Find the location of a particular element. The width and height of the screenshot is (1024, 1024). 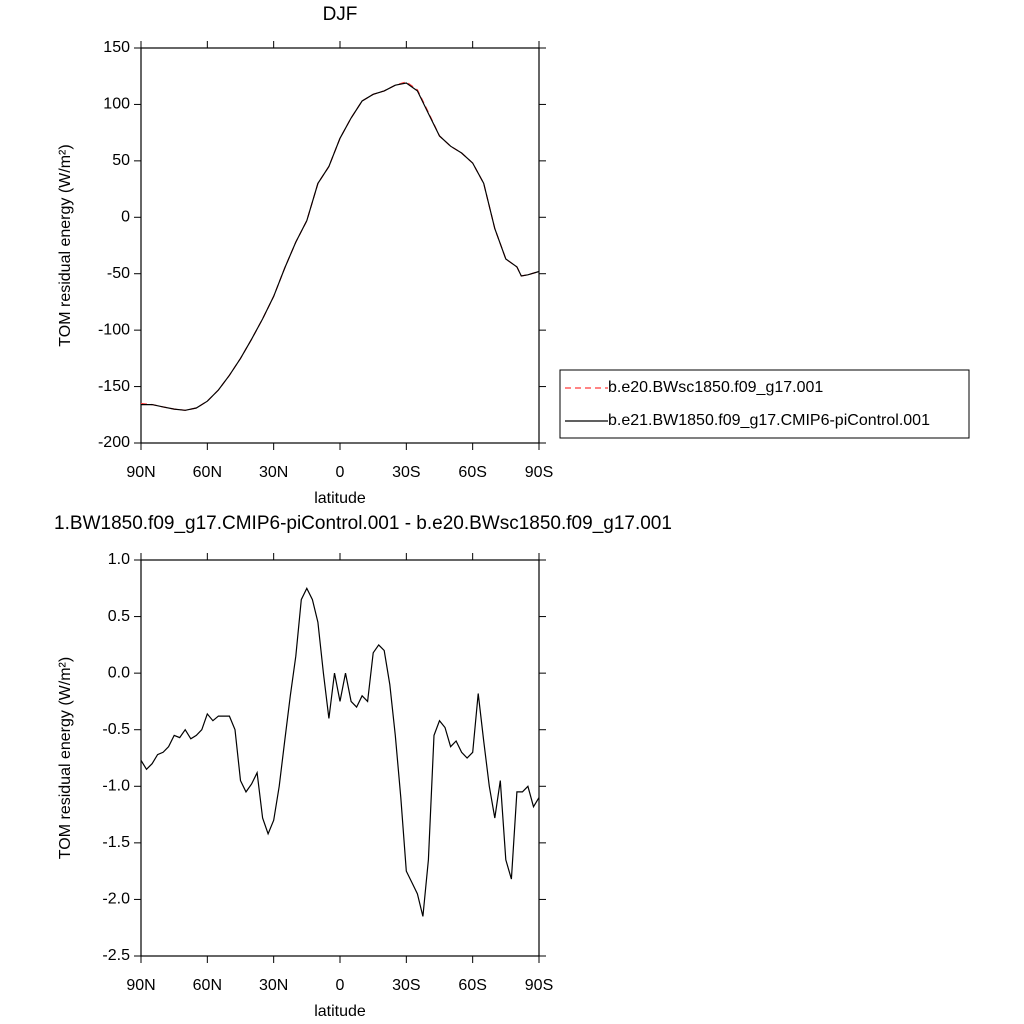

y-tick-label: 50 is located at coordinates (121, 160).